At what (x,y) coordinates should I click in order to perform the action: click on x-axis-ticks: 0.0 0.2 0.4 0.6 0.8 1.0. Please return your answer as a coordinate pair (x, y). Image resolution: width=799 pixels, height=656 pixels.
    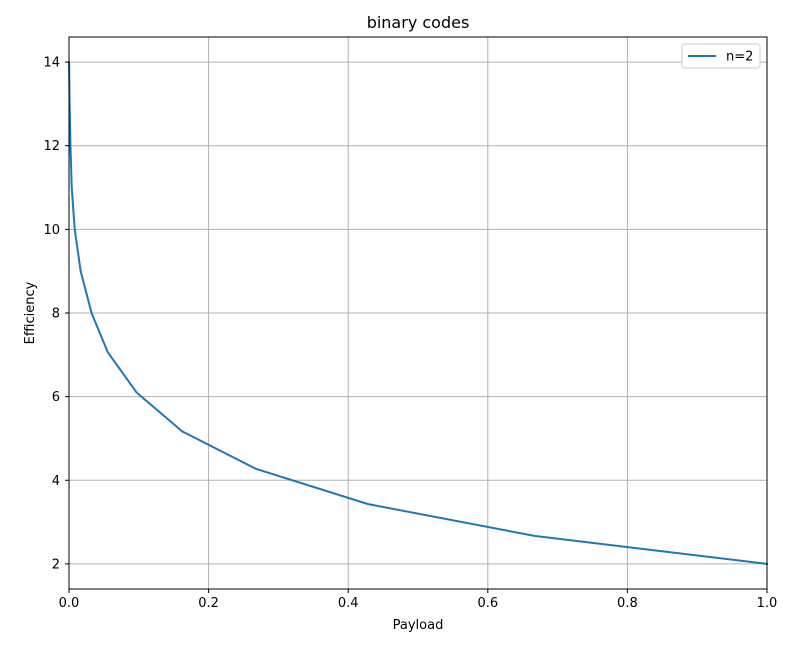
    Looking at the image, I should click on (418, 600).